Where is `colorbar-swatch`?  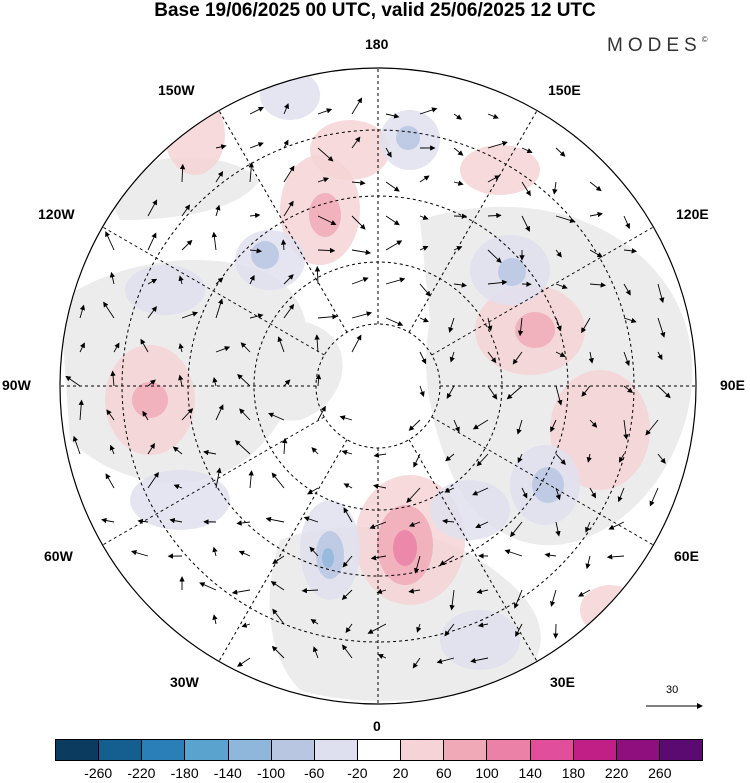
colorbar-swatch is located at coordinates (466, 750).